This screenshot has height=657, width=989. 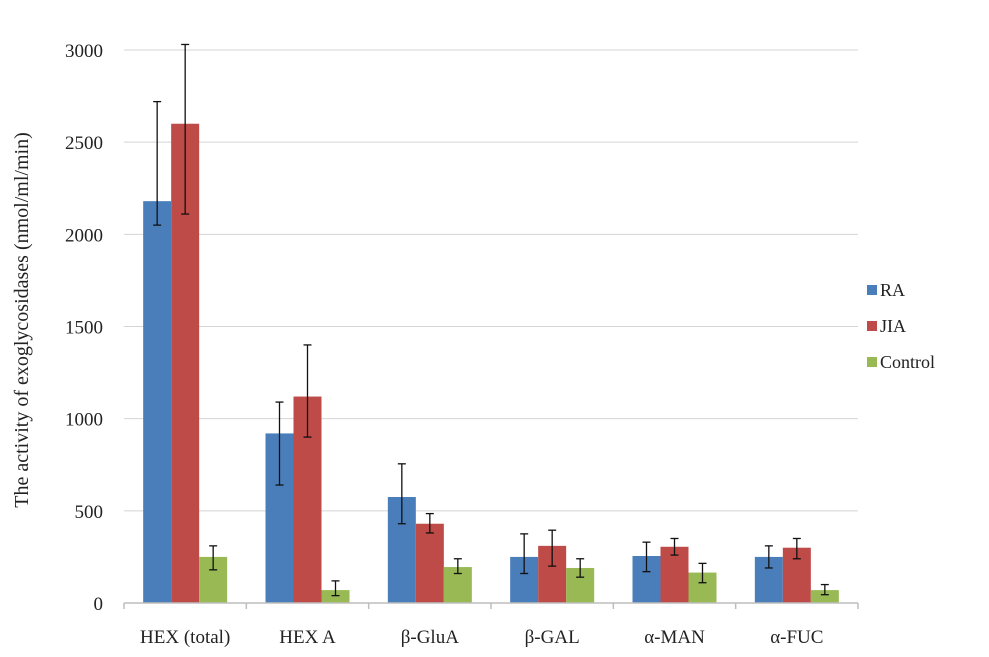 I want to click on y-axis-ticks: 0 500 1000 1500 2000 2500 3000, so click(x=84, y=328).